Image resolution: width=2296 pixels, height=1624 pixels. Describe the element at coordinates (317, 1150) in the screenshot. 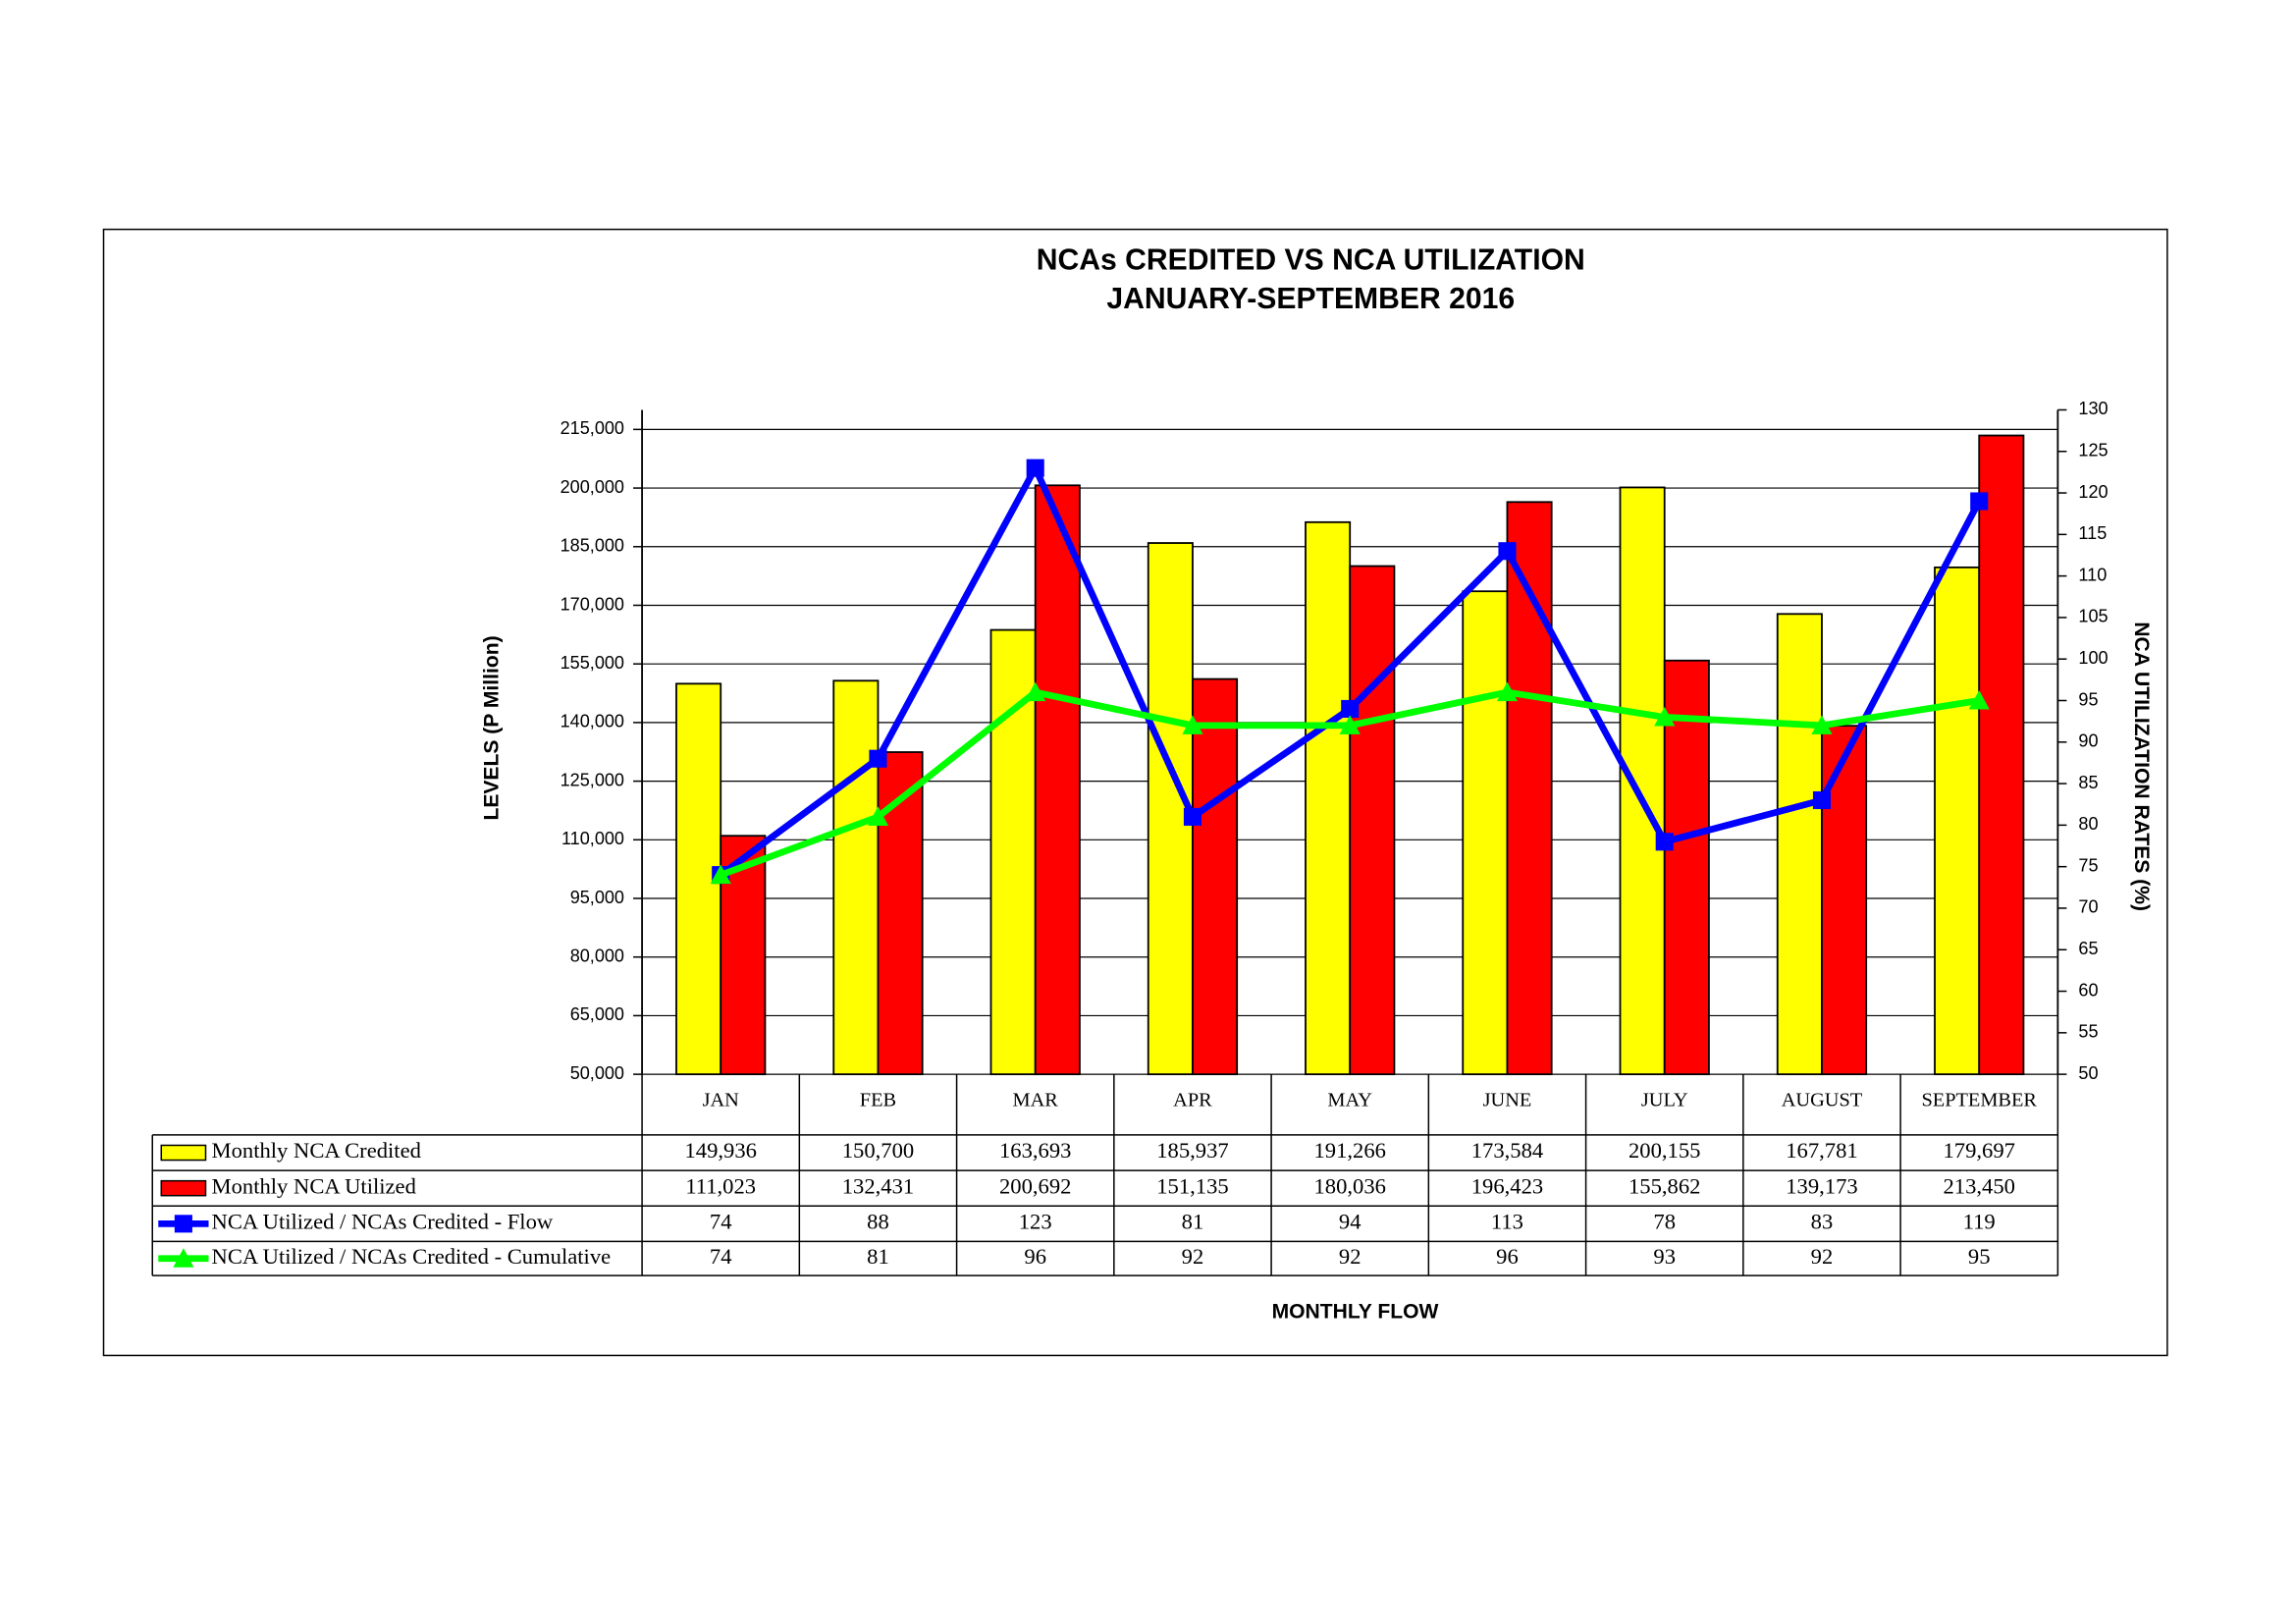

I see `legend-label: Monthly NCA Credited` at that location.